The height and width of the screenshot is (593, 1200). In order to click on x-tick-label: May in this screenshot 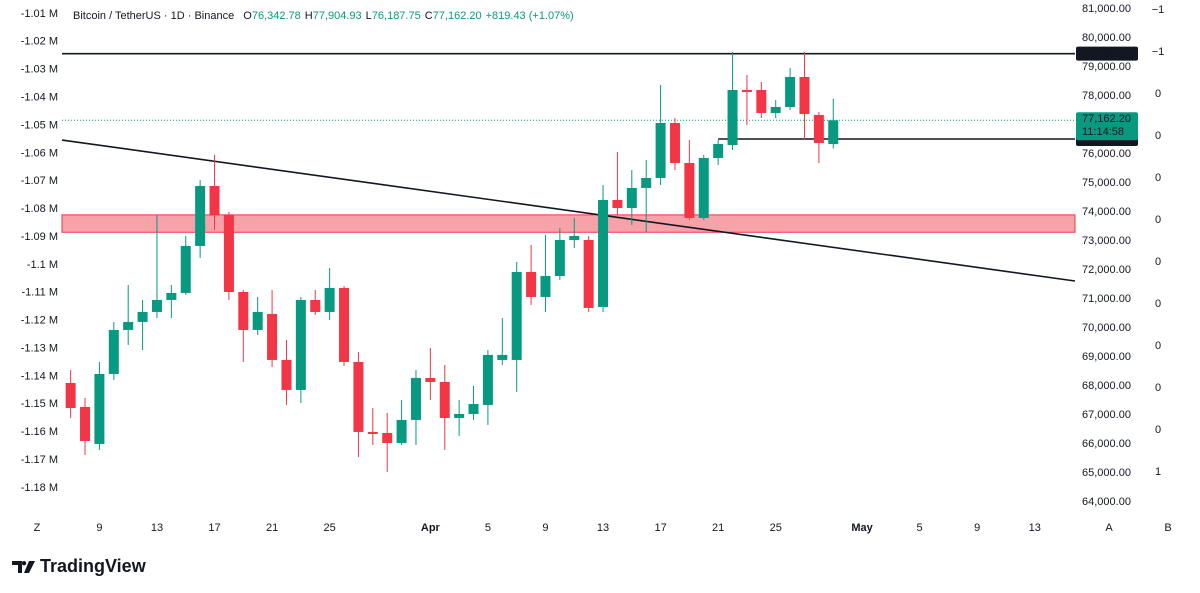, I will do `click(862, 528)`.